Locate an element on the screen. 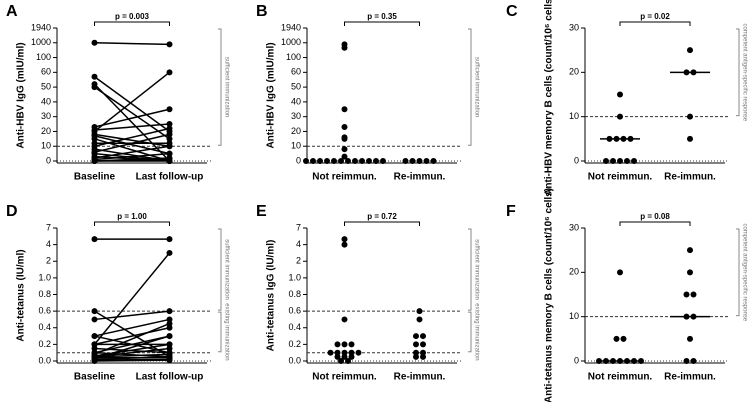 The height and width of the screenshot is (402, 753). panel-letter: E is located at coordinates (261, 211).